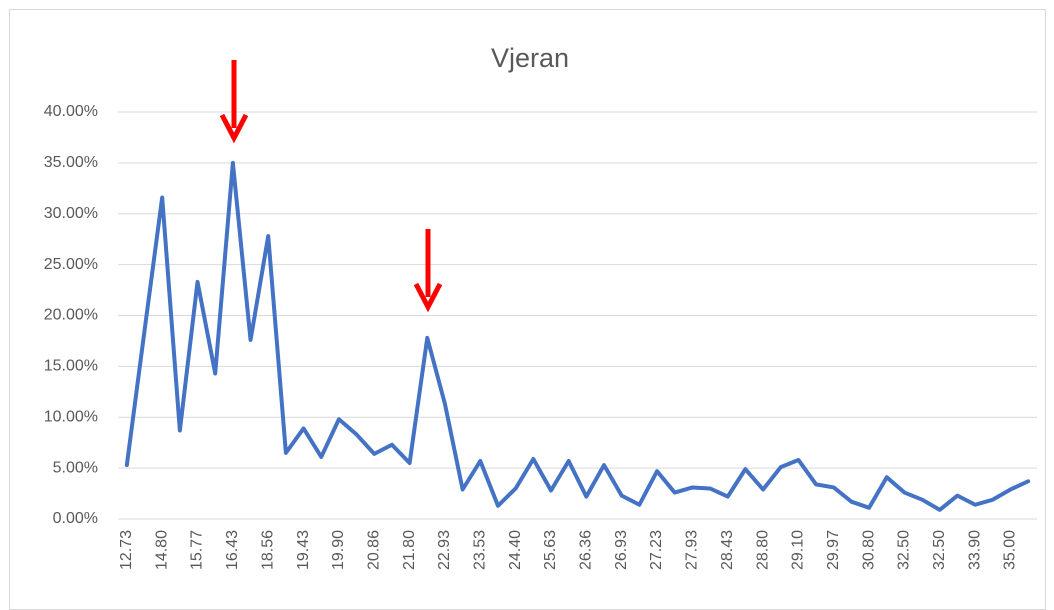  I want to click on y-tick-label: 0.00%, so click(75, 518).